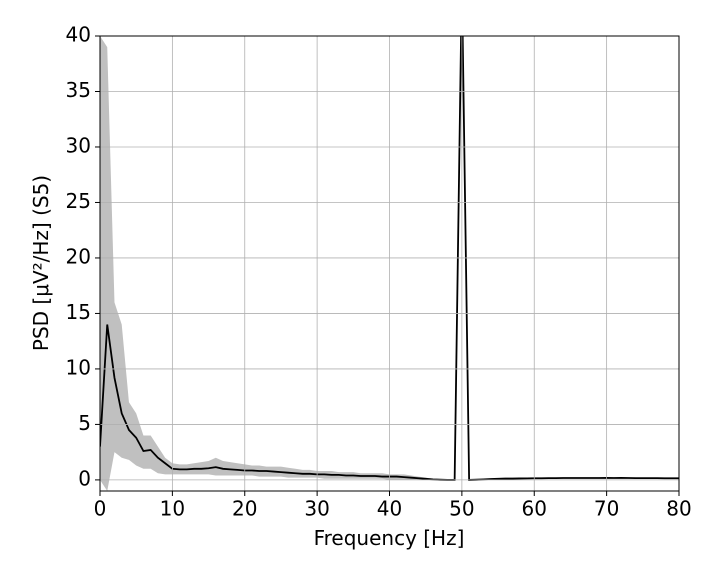 The image size is (720, 580). Describe the element at coordinates (389, 509) in the screenshot. I see `x-tick-label: 40` at that location.